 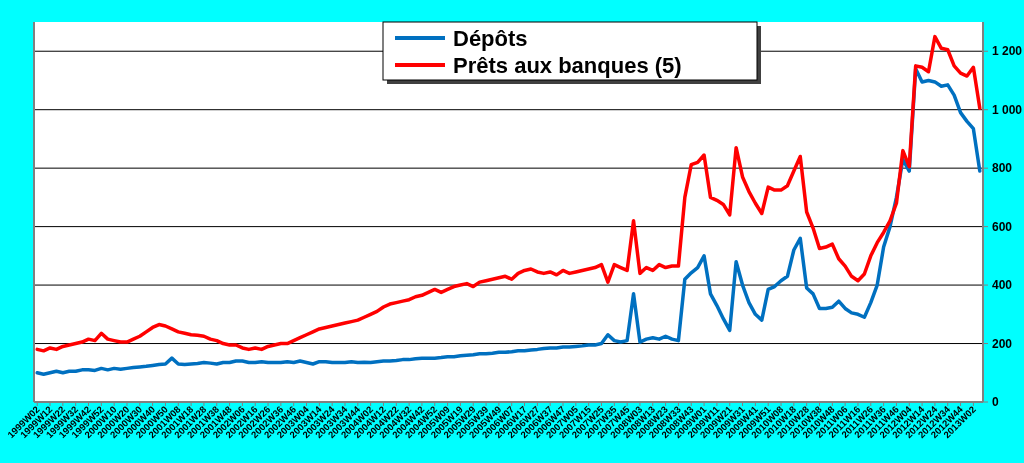 What do you see at coordinates (1007, 51) in the screenshot?
I see `y-tick-label: 1 200` at bounding box center [1007, 51].